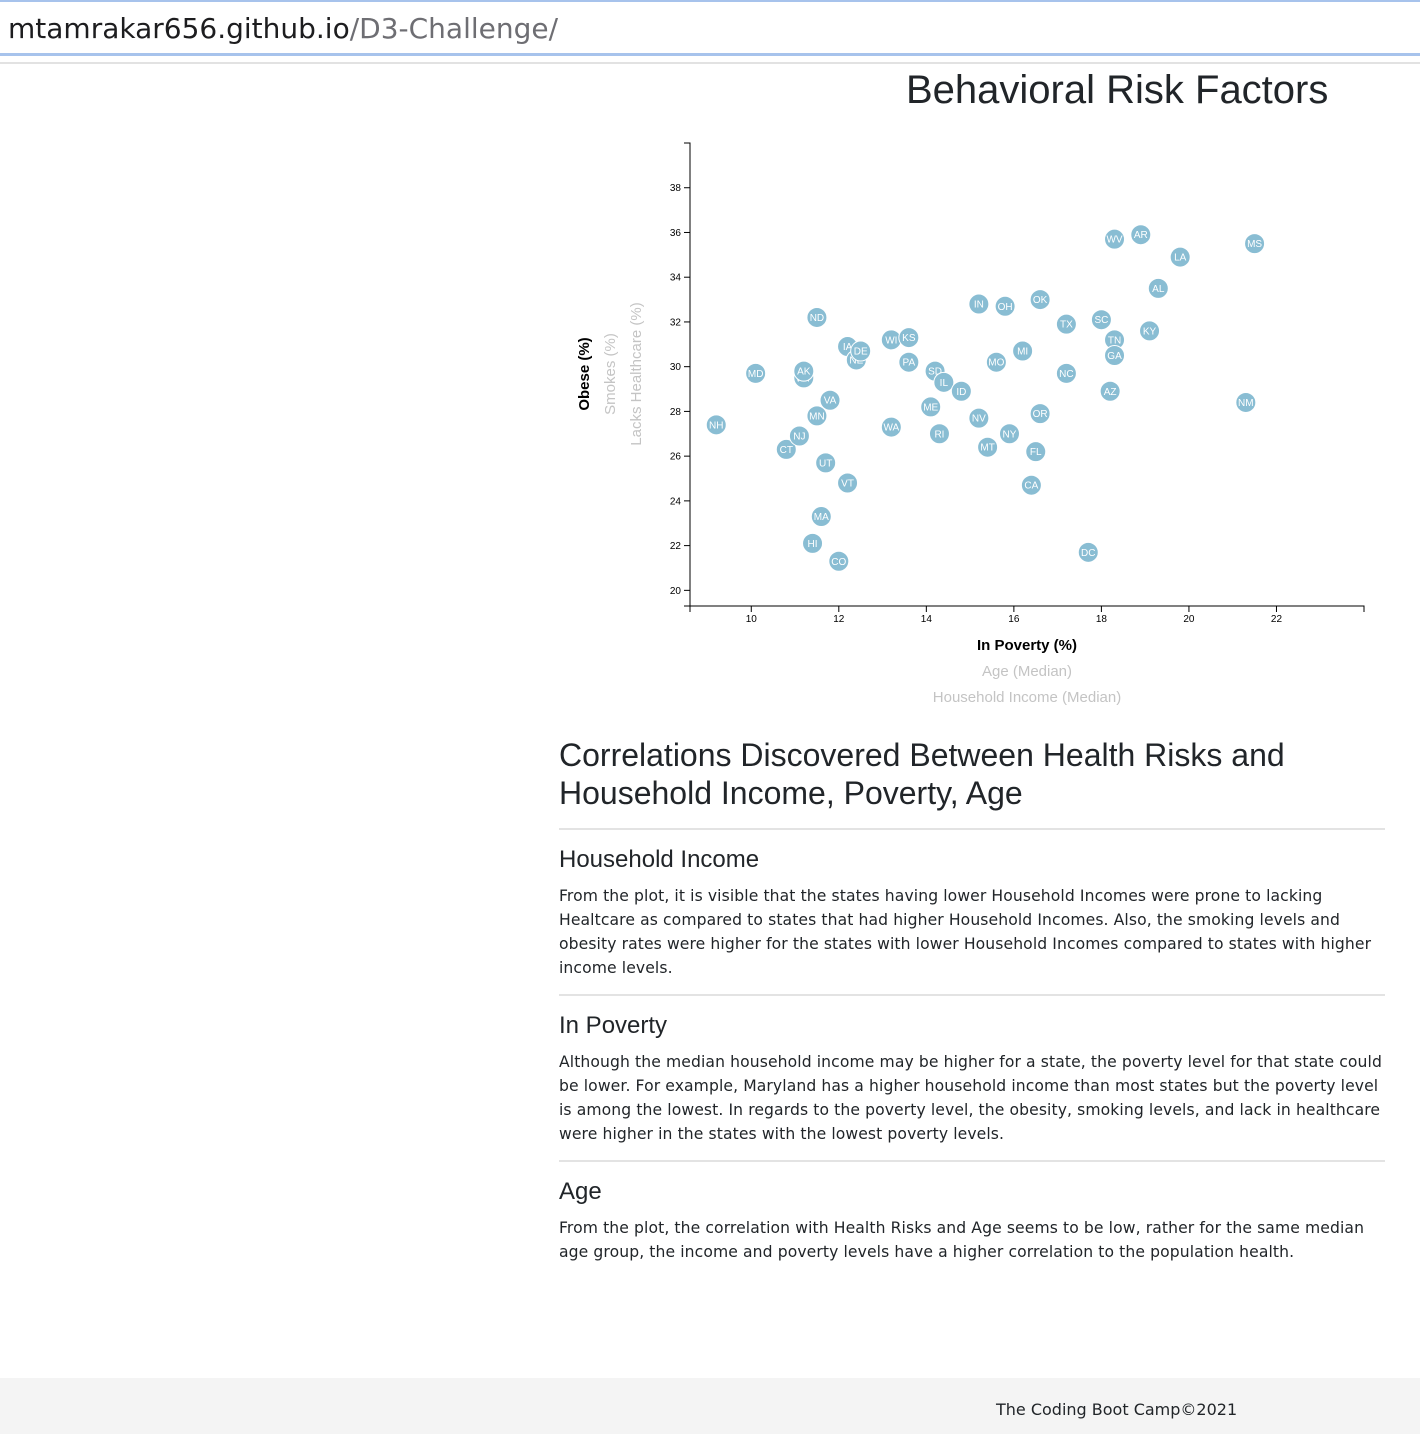  I want to click on state-point-co: CO, so click(839, 561).